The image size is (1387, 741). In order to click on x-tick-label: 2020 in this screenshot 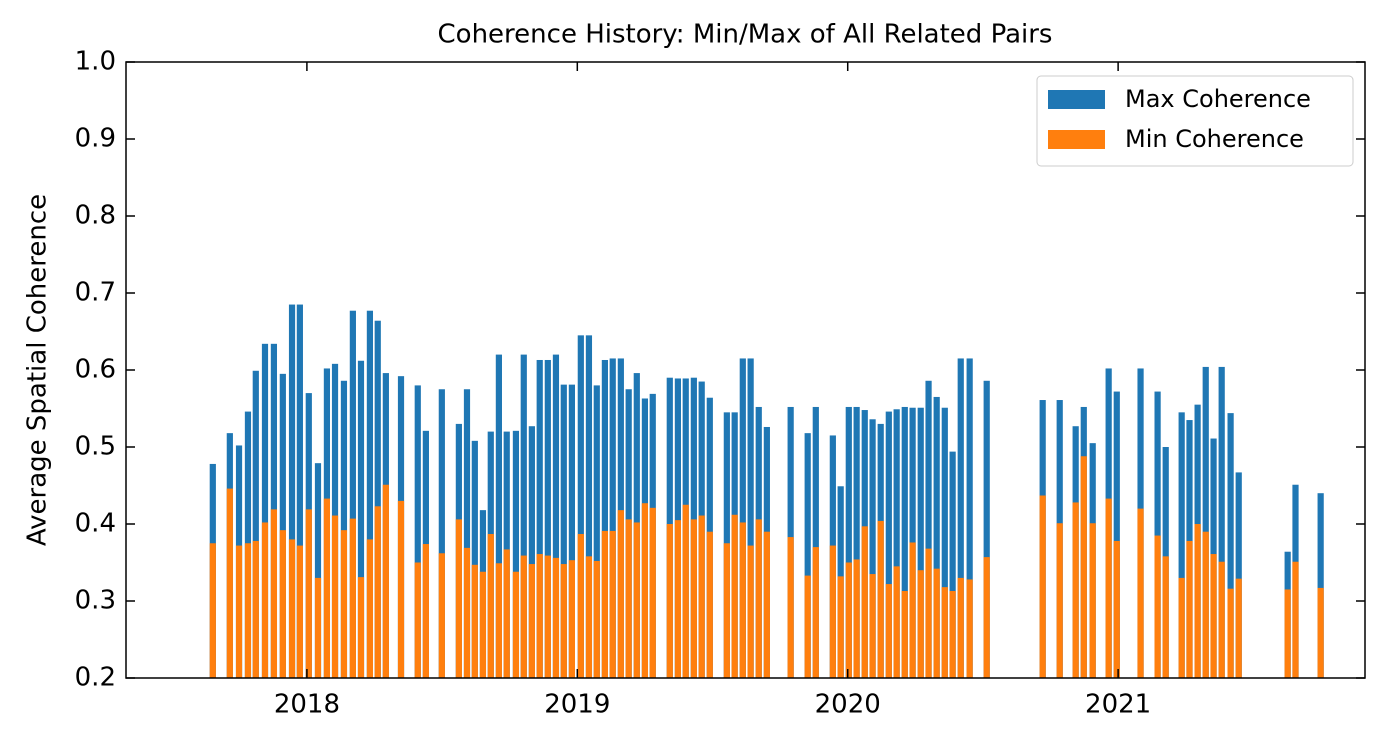, I will do `click(848, 705)`.